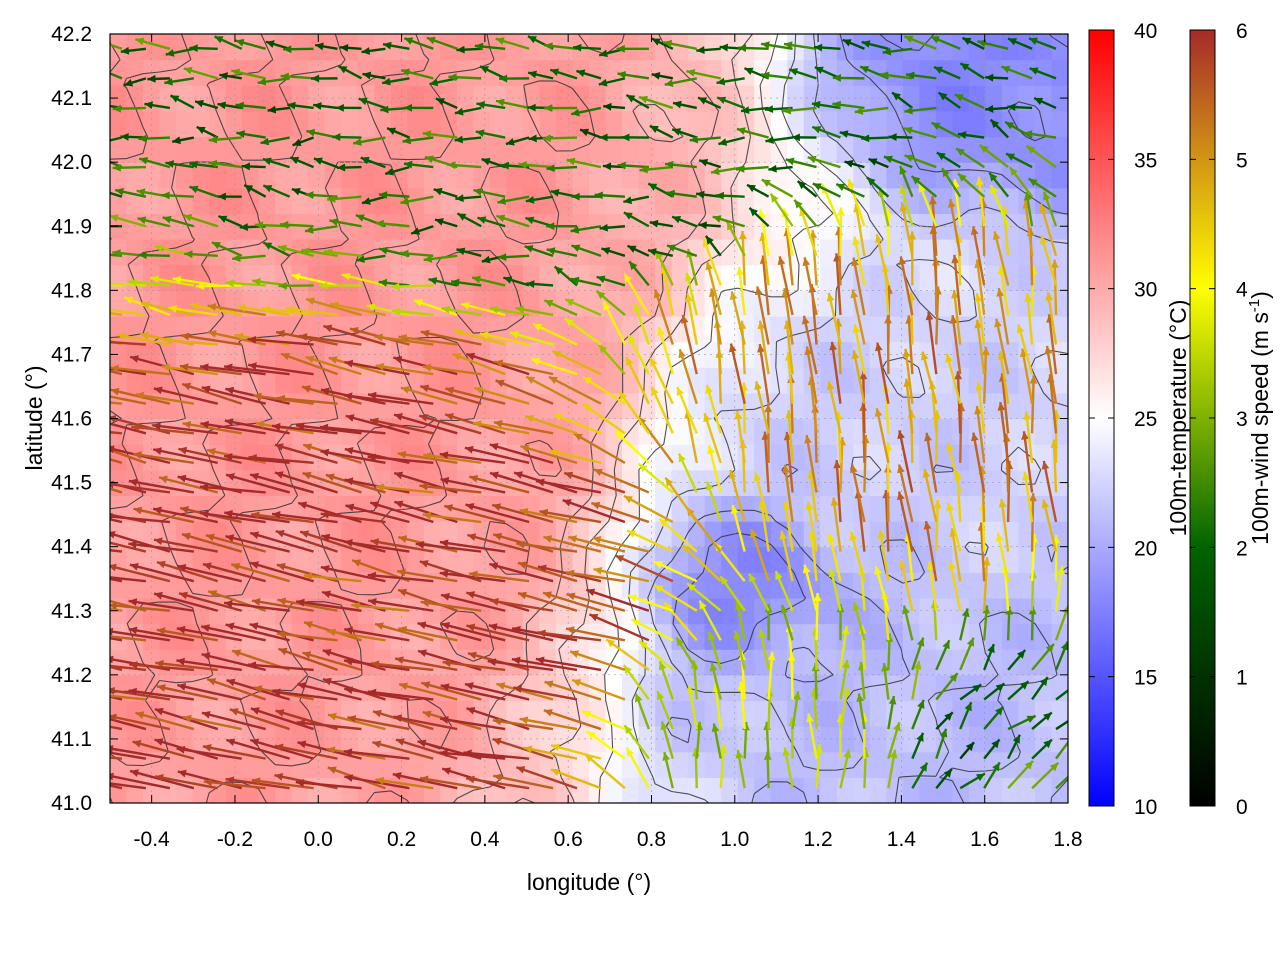  Describe the element at coordinates (568, 839) in the screenshot. I see `x-tick-label: 0.6` at that location.